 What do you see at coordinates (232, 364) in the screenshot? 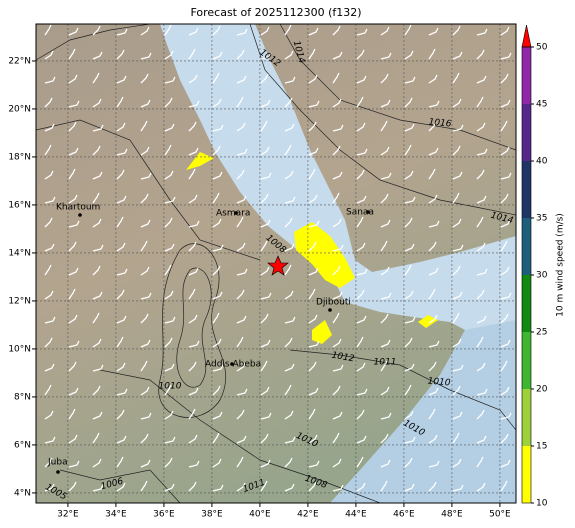
I see `city-dot` at bounding box center [232, 364].